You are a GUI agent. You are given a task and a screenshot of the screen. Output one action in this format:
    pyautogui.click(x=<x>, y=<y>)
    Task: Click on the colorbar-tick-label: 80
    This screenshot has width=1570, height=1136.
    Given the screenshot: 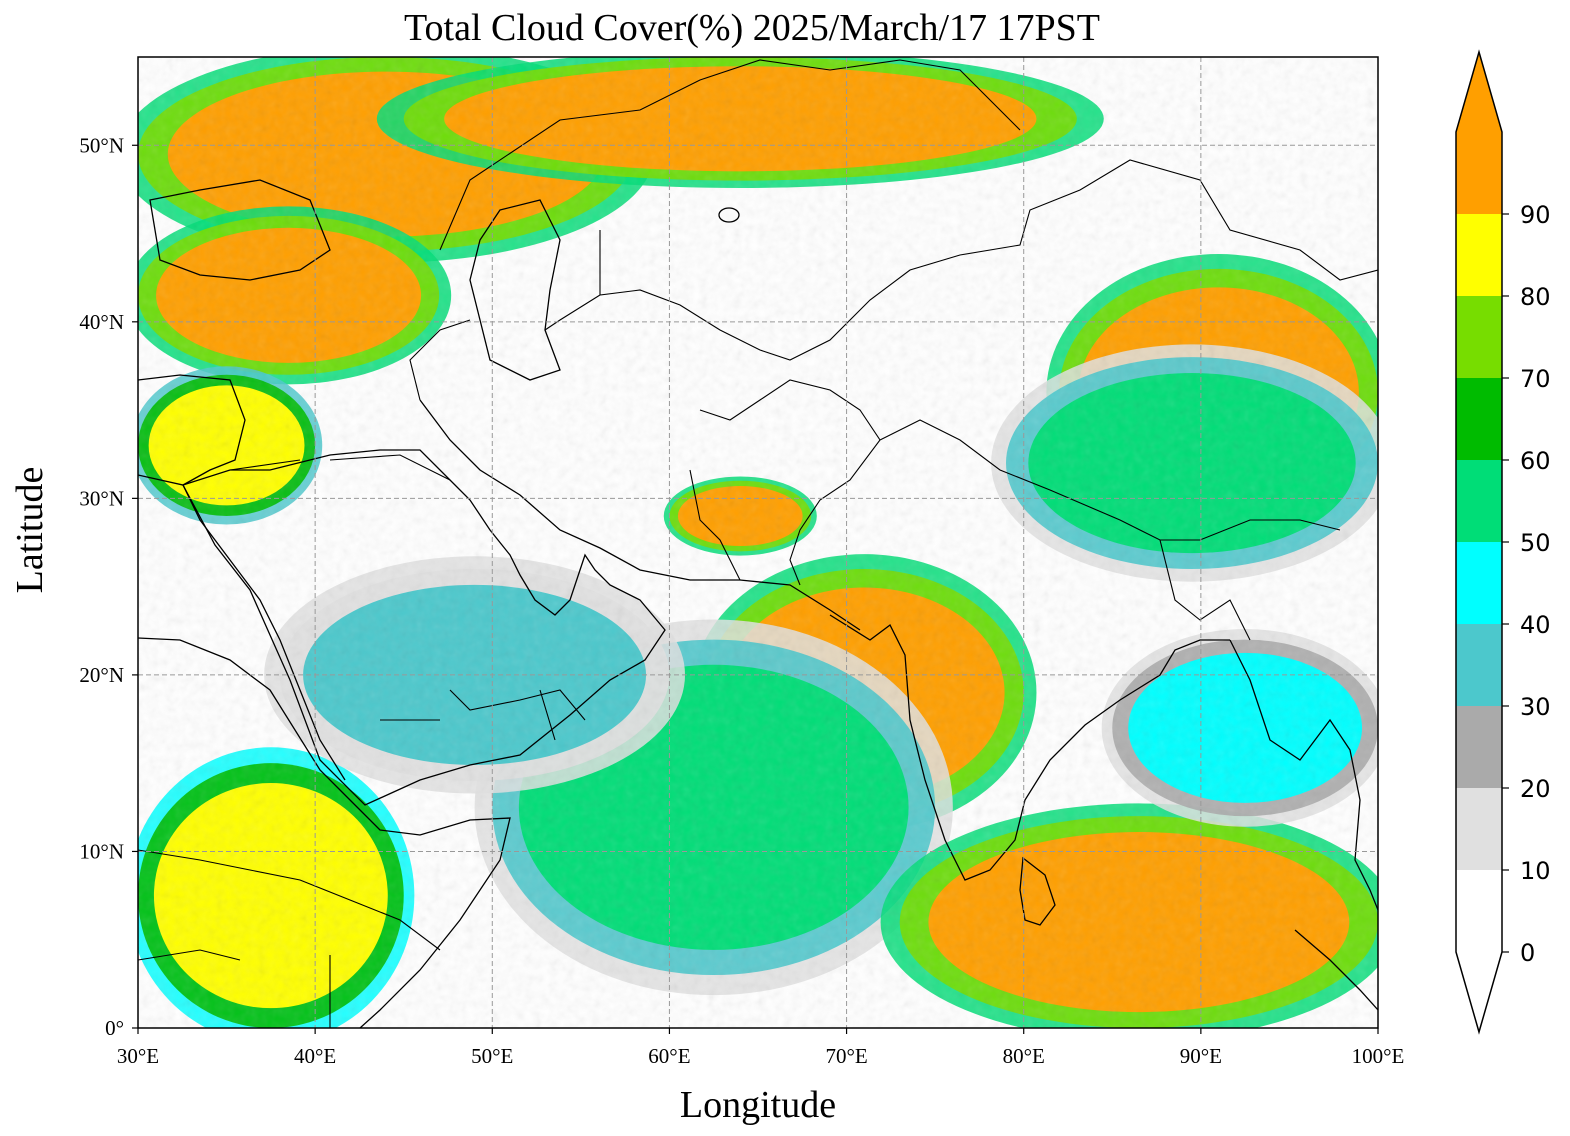 What is the action you would take?
    pyautogui.click(x=1535, y=297)
    